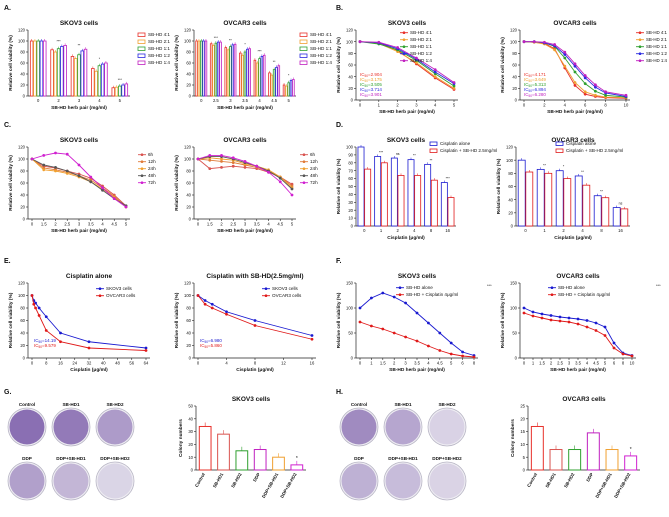 The height and width of the screenshot is (517, 669). I want to click on F1-xtick-label: 4.5, so click(440, 363).